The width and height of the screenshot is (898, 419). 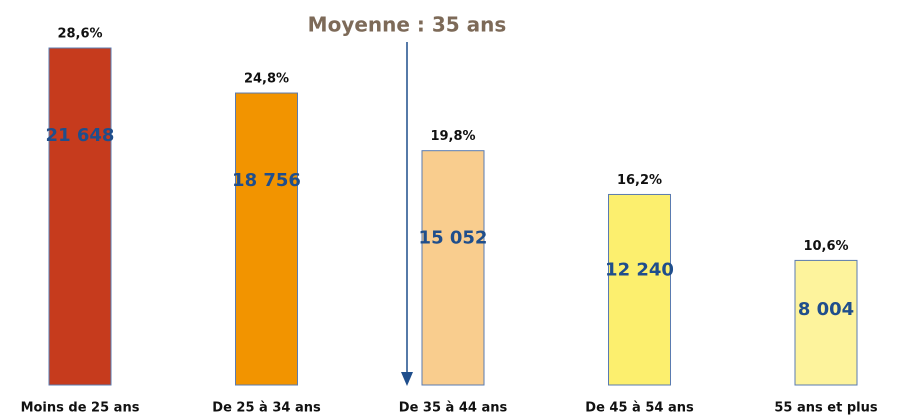 I want to click on x-tick-label: De 45 à 54 ans, so click(x=639, y=408).